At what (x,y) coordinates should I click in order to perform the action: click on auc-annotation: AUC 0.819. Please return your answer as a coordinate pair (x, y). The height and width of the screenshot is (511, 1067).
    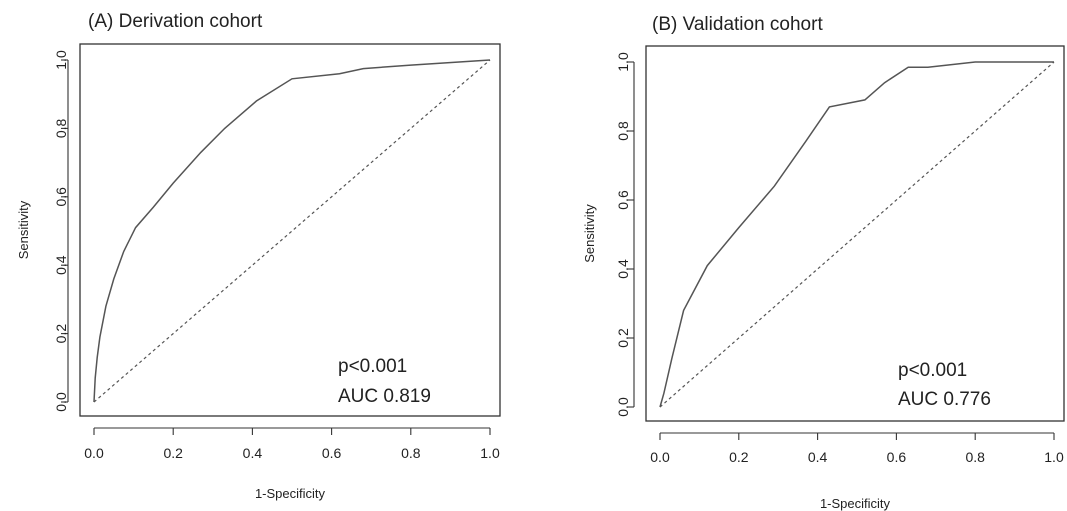
    Looking at the image, I should click on (384, 396).